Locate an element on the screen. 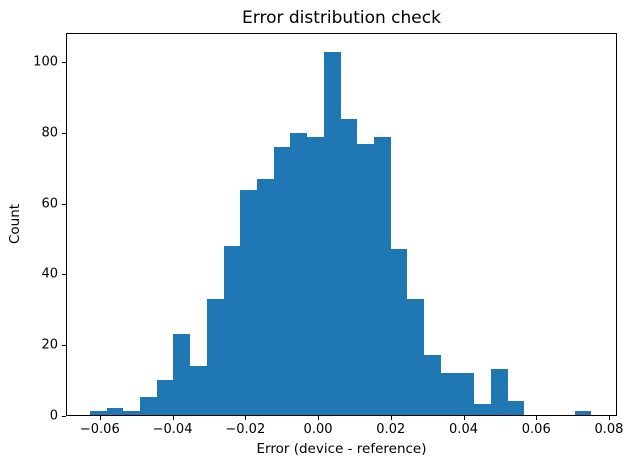  x-tick-label: 0.06 is located at coordinates (536, 429).